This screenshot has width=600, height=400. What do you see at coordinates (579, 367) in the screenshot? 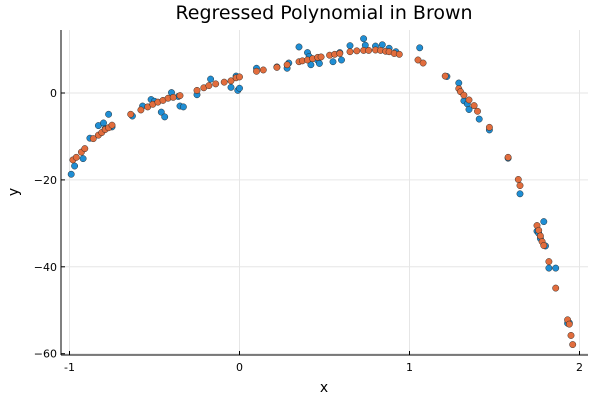
I see `x-tick-label: 2` at bounding box center [579, 367].